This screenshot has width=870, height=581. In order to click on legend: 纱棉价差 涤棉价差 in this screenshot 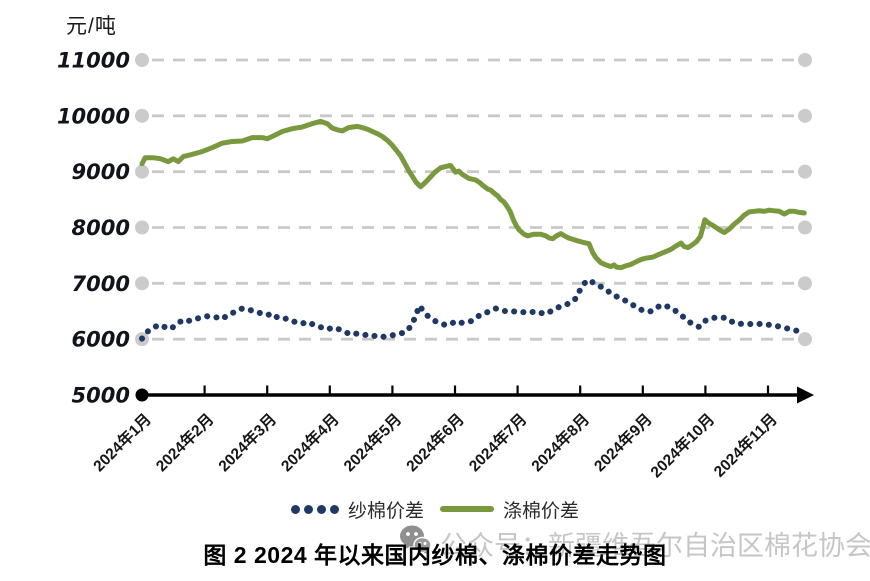, I will do `click(435, 509)`.